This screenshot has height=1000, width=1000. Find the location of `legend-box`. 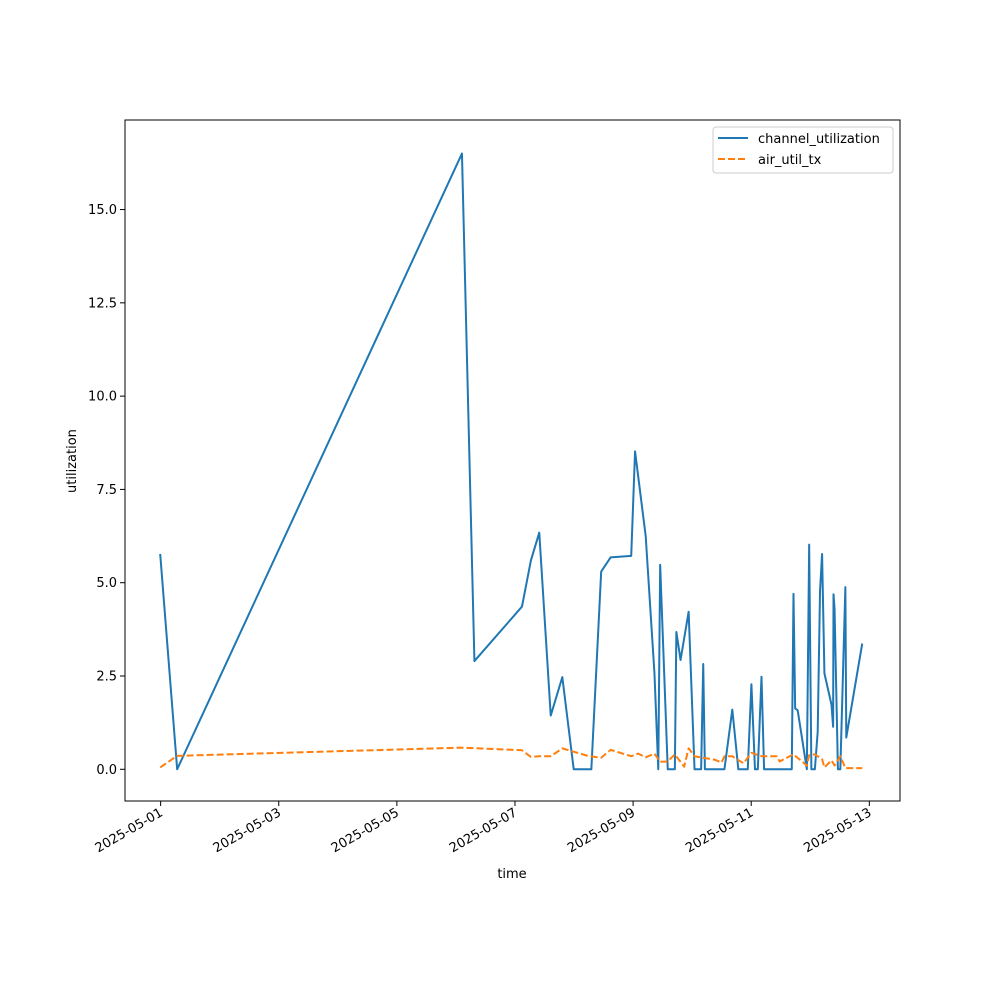

legend-box is located at coordinates (803, 150).